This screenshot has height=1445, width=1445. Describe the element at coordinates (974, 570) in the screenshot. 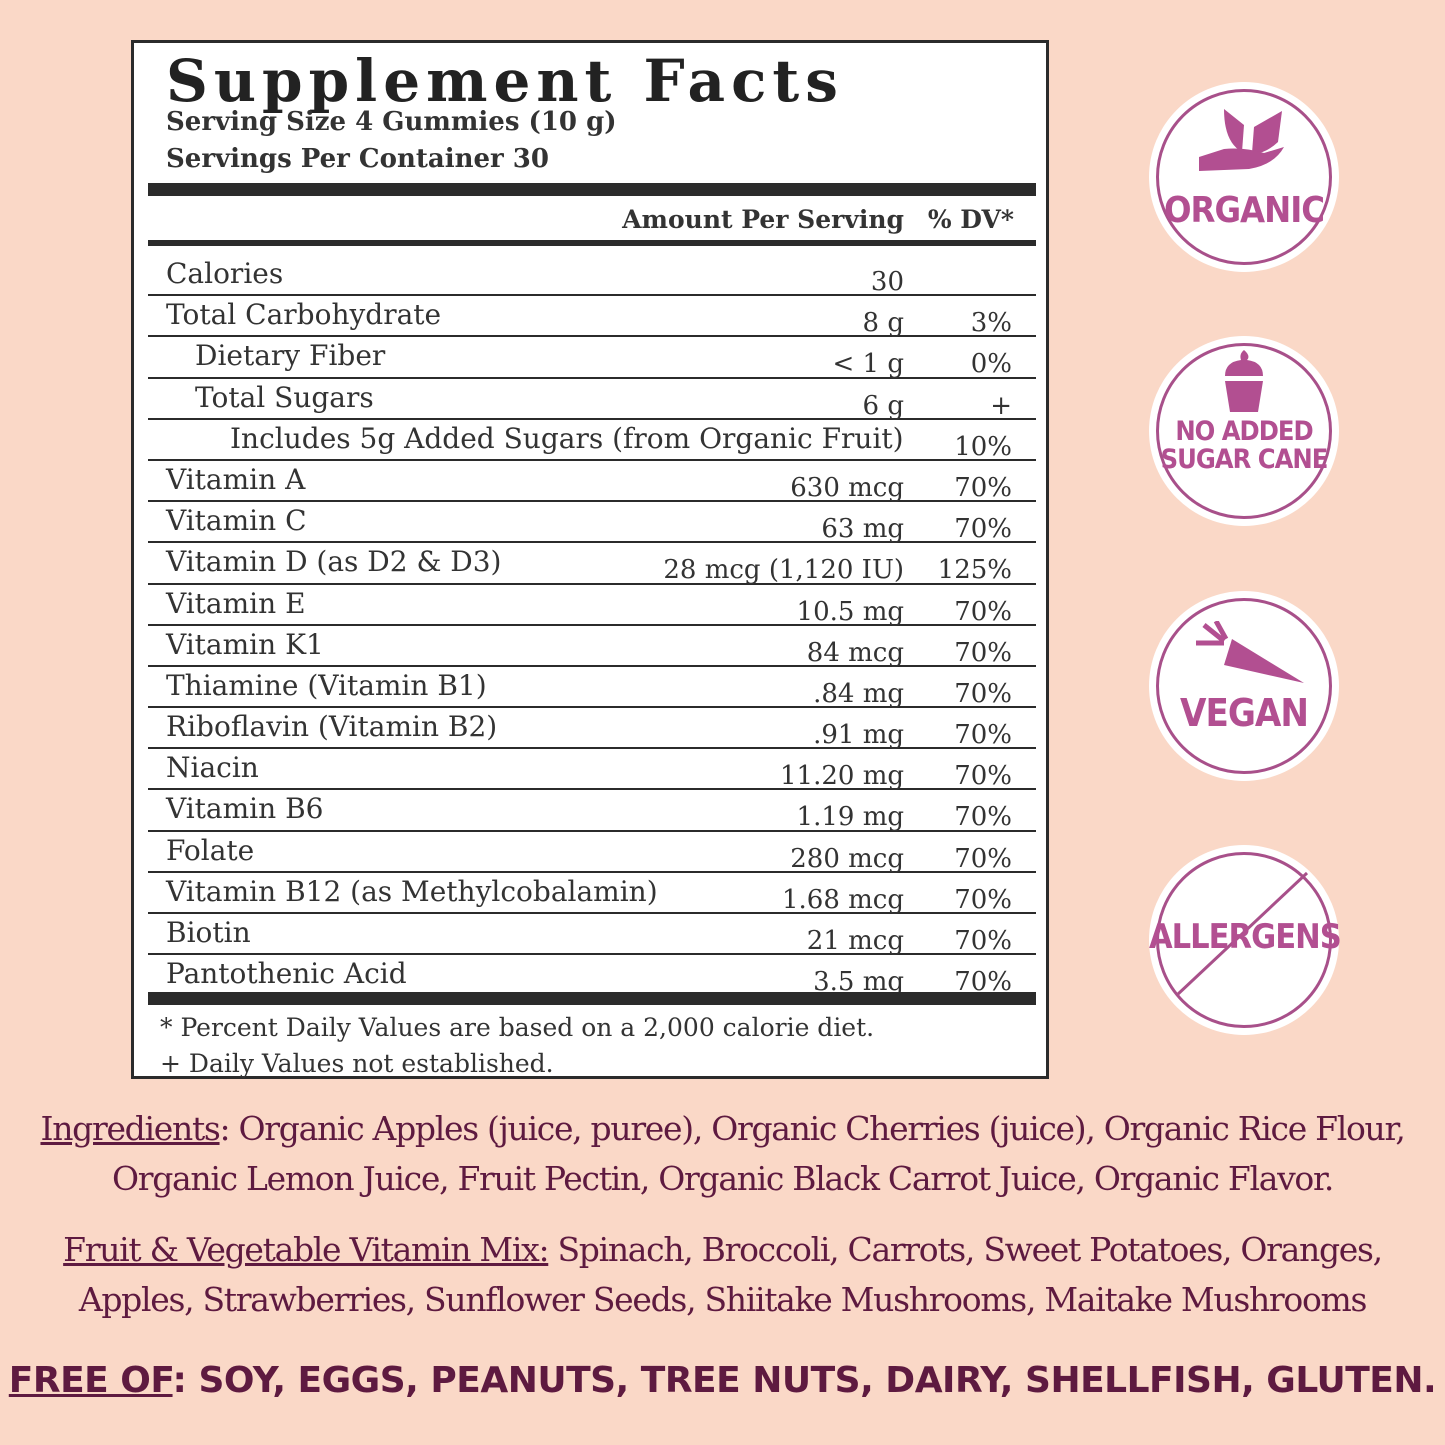

I see `nutrient-dv: 125%` at that location.